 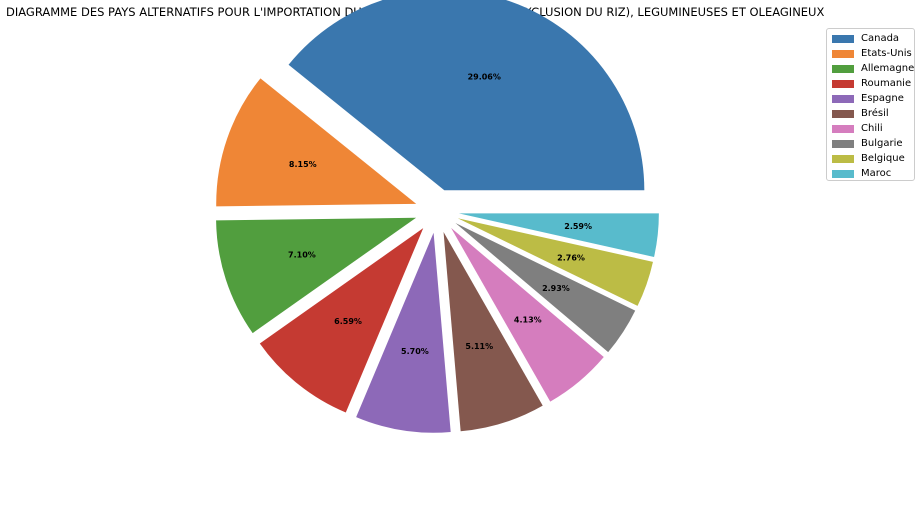 I want to click on legend-item-espagne: Espagne, so click(x=873, y=98).